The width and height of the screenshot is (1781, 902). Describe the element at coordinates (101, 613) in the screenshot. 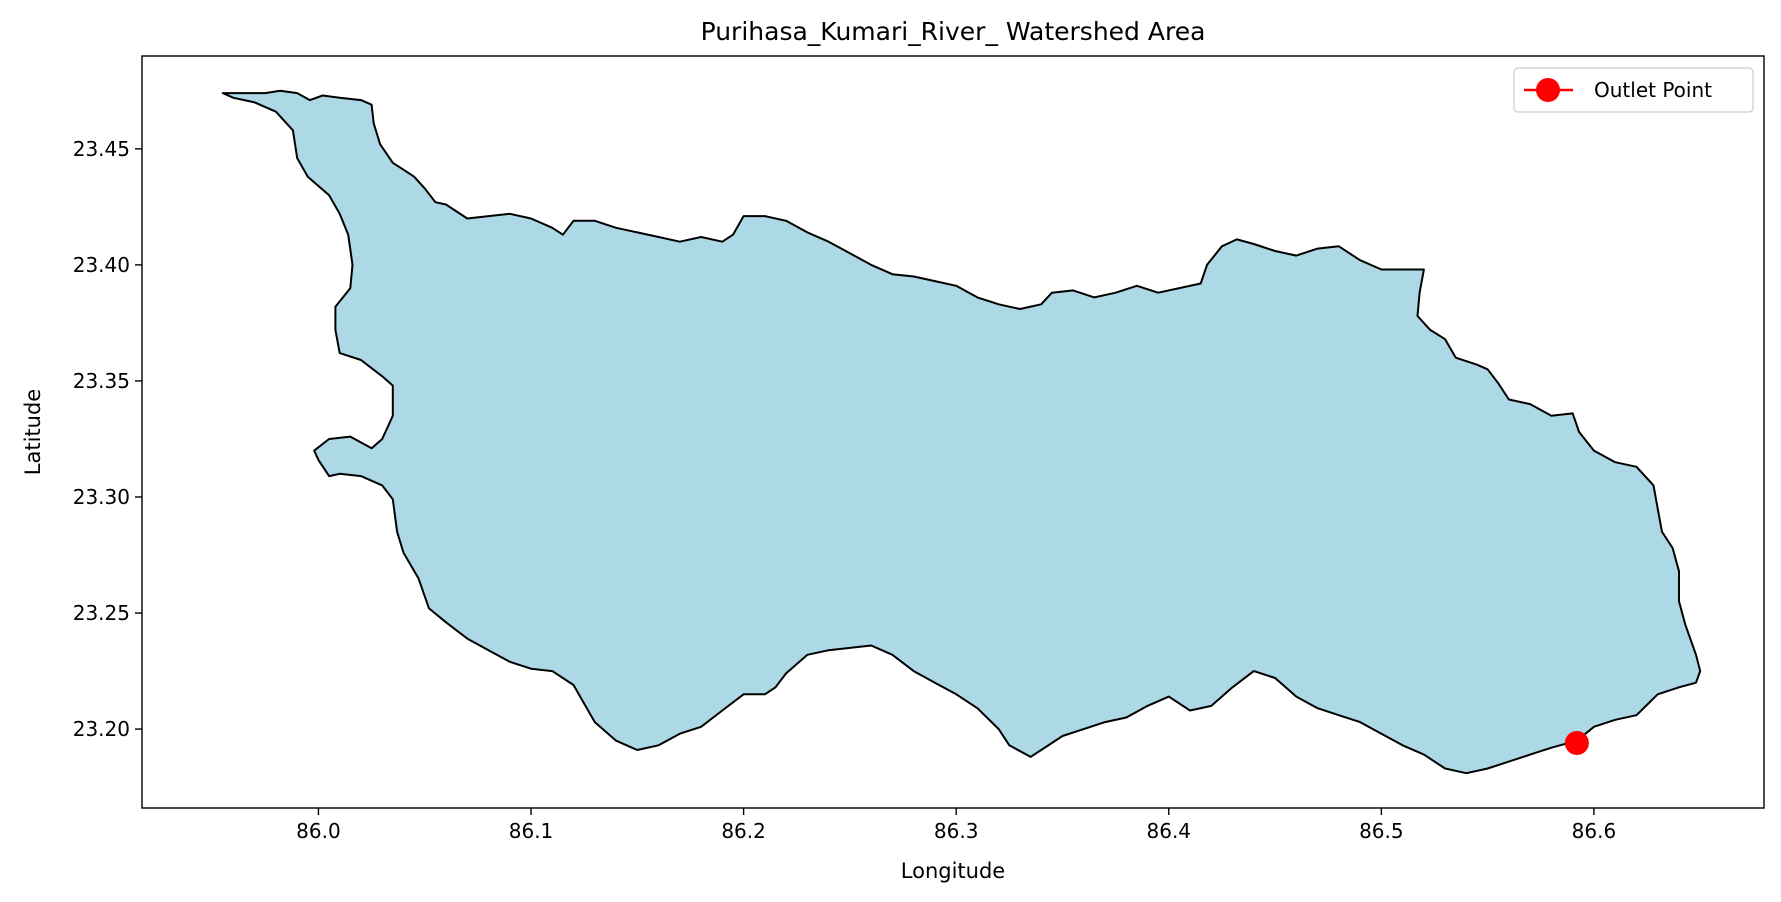

I see `y-tick-label: 23.25` at that location.